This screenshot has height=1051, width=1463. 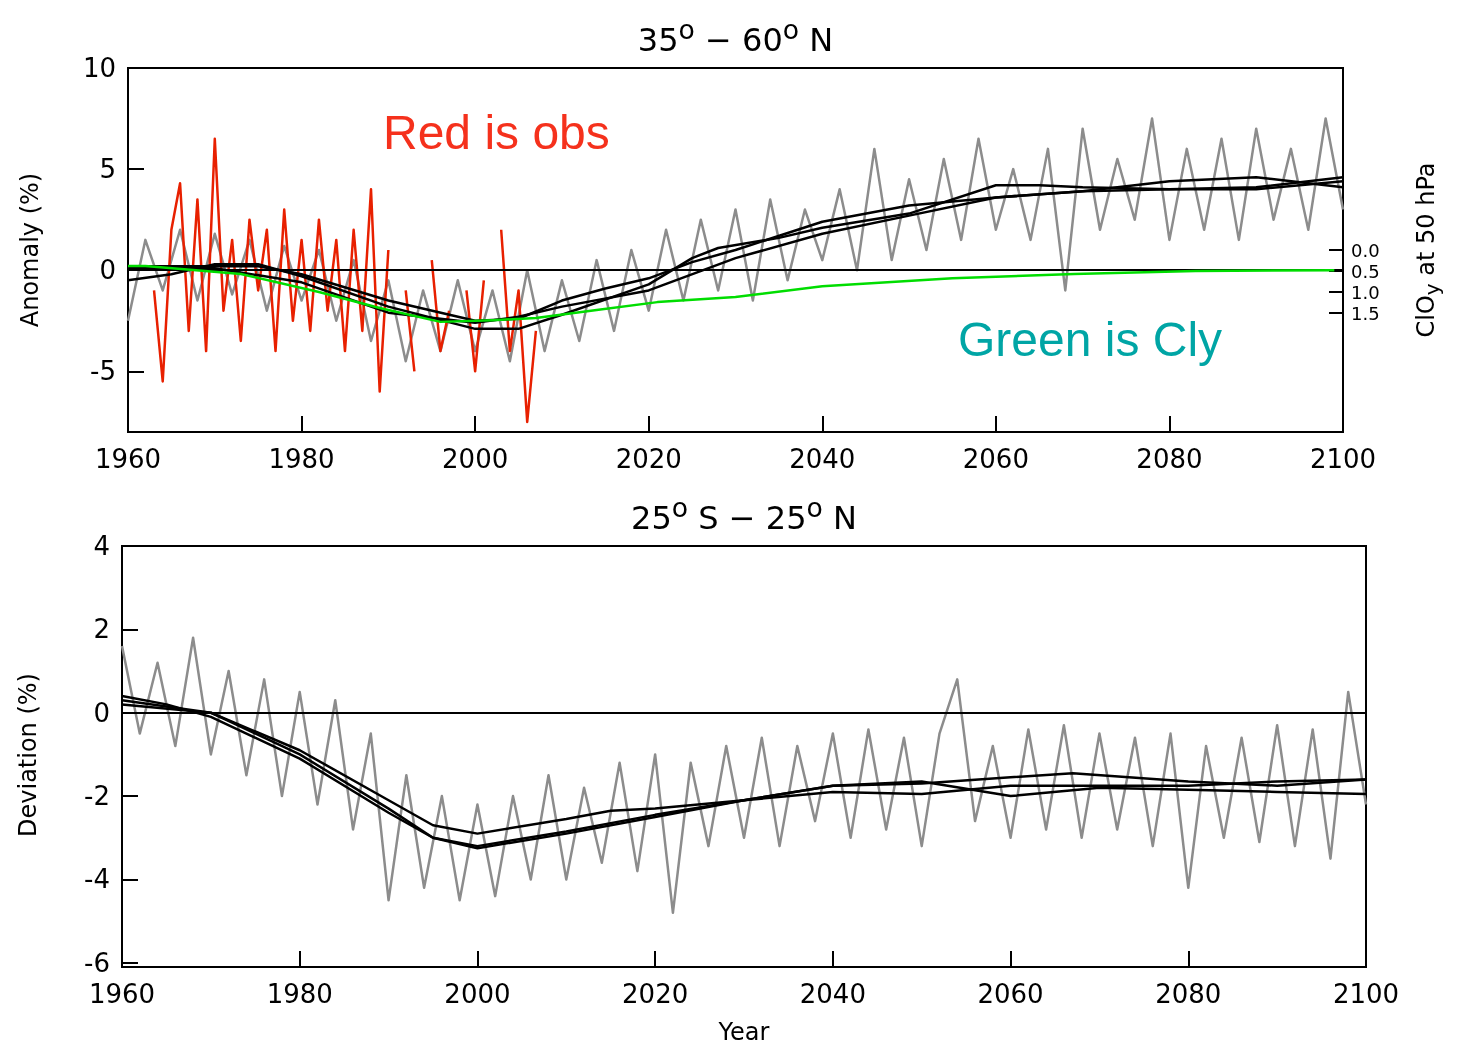 What do you see at coordinates (30, 250) in the screenshot?
I see `y-axis-title: Anomaly (%)` at bounding box center [30, 250].